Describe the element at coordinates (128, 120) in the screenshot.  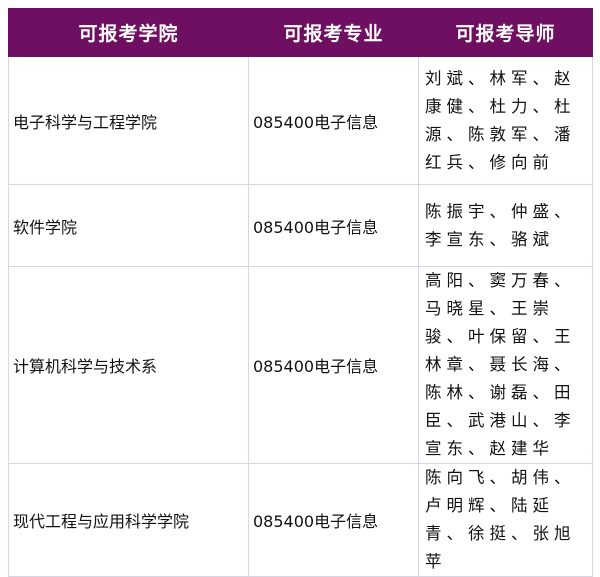
I see `college-cell: 电子科学与工程学院` at that location.